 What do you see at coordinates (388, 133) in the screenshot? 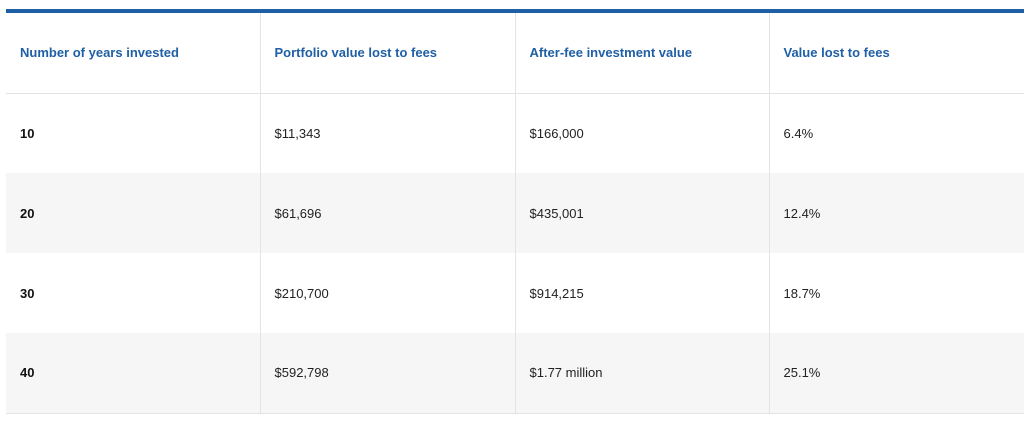
I see `cell-portfolio-value-lost: $11,343` at bounding box center [388, 133].